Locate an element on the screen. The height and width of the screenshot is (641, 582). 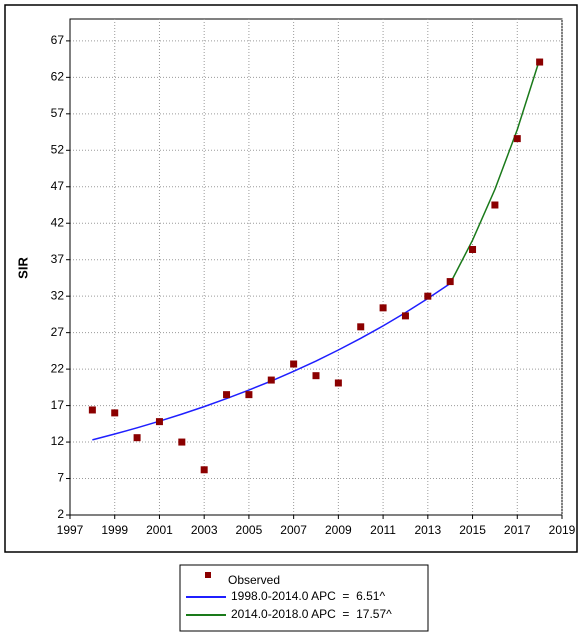
x-tick-label: 2005 is located at coordinates (249, 530).